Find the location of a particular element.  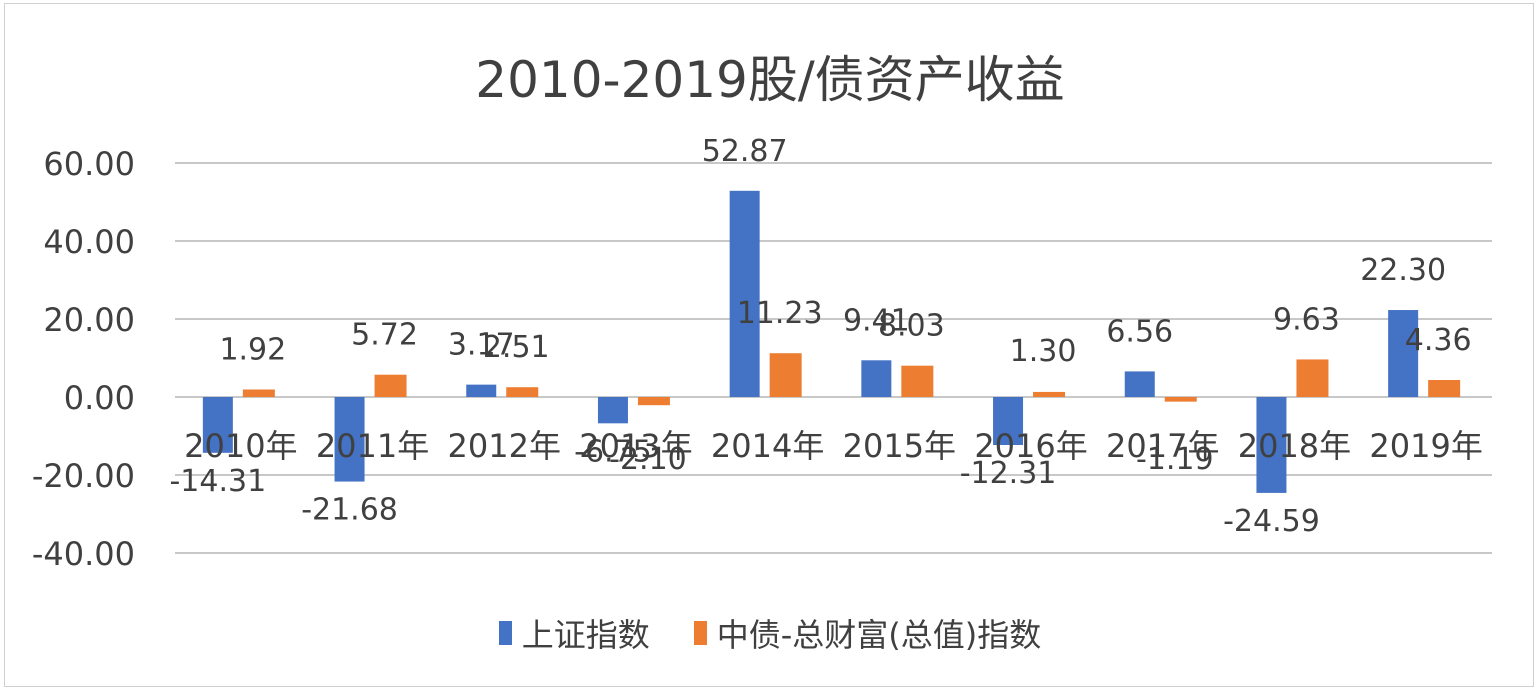

x-tick-label: 2011年 is located at coordinates (372, 446).